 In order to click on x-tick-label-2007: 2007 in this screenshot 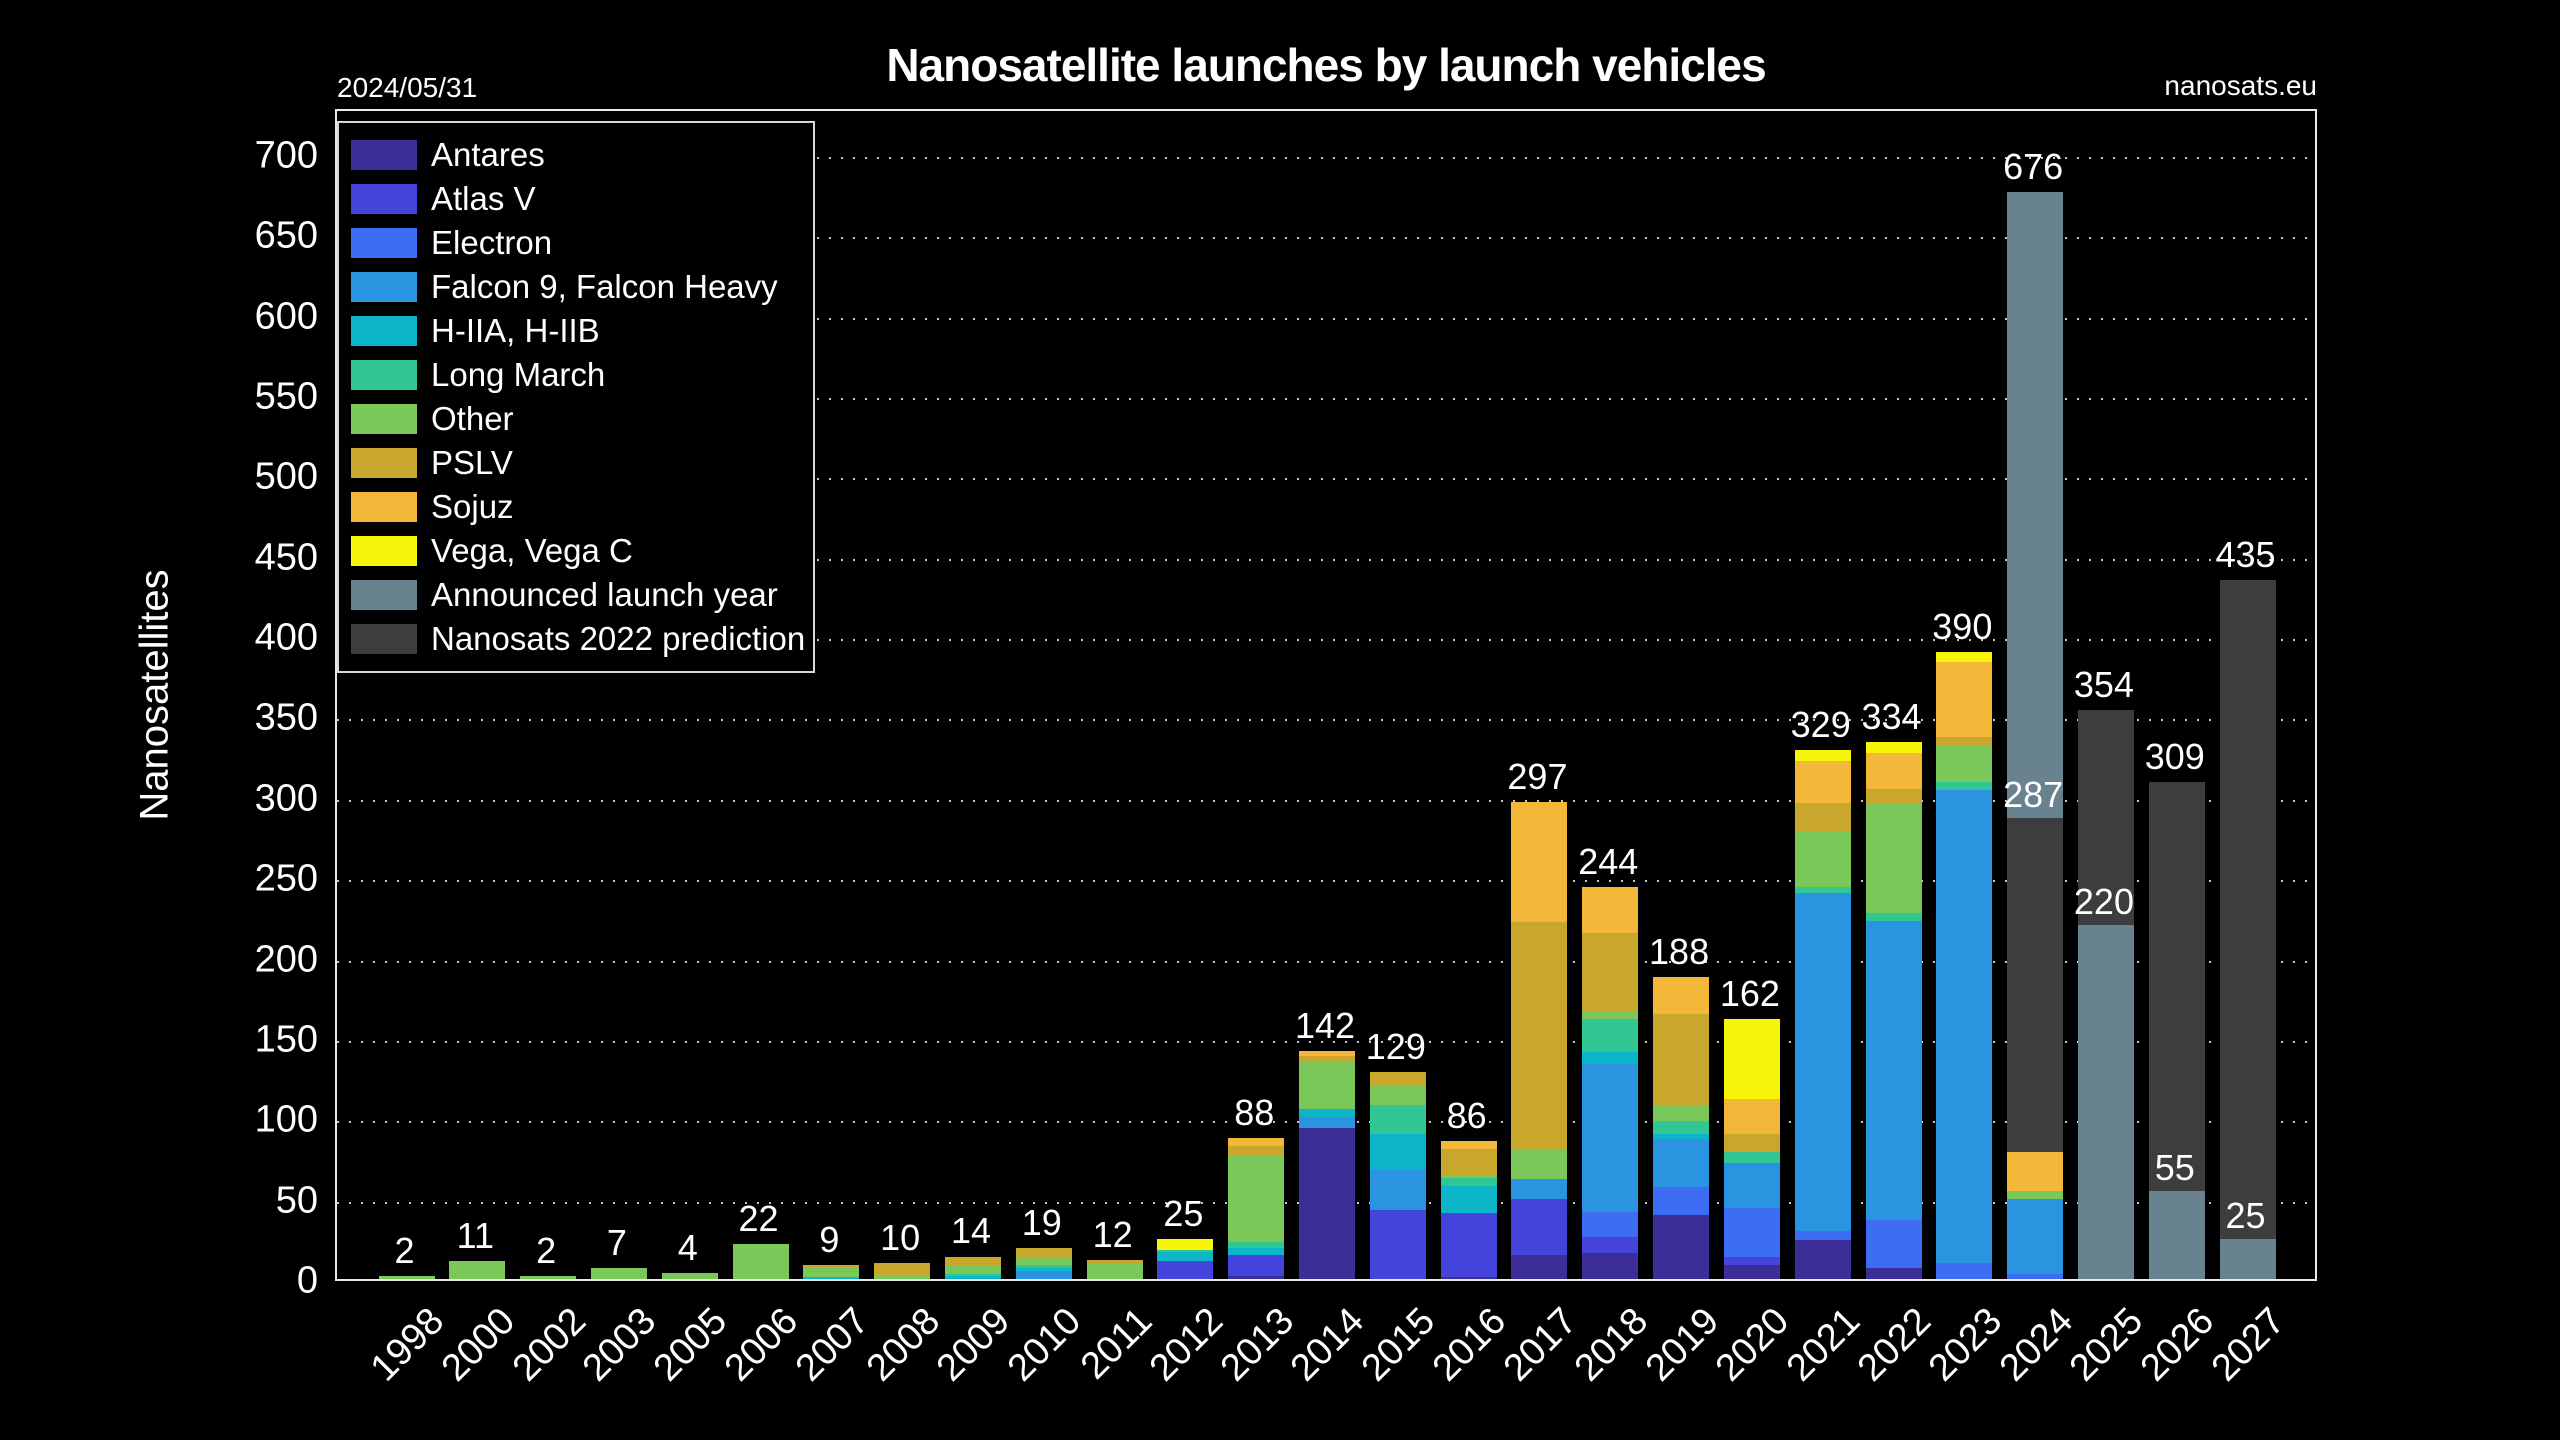, I will do `click(832, 1345)`.